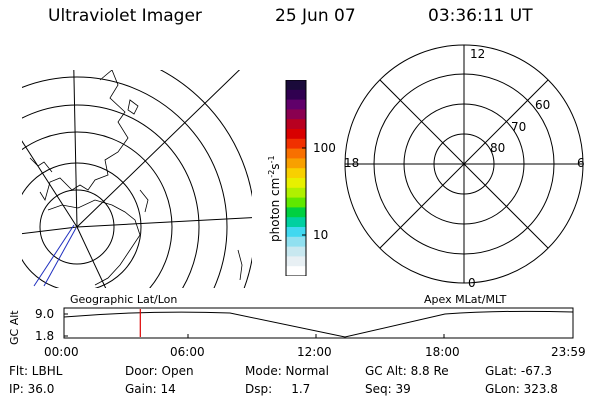 The image size is (600, 400). Describe the element at coordinates (61, 352) in the screenshot. I see `altitude-xtick: 00:00` at that location.